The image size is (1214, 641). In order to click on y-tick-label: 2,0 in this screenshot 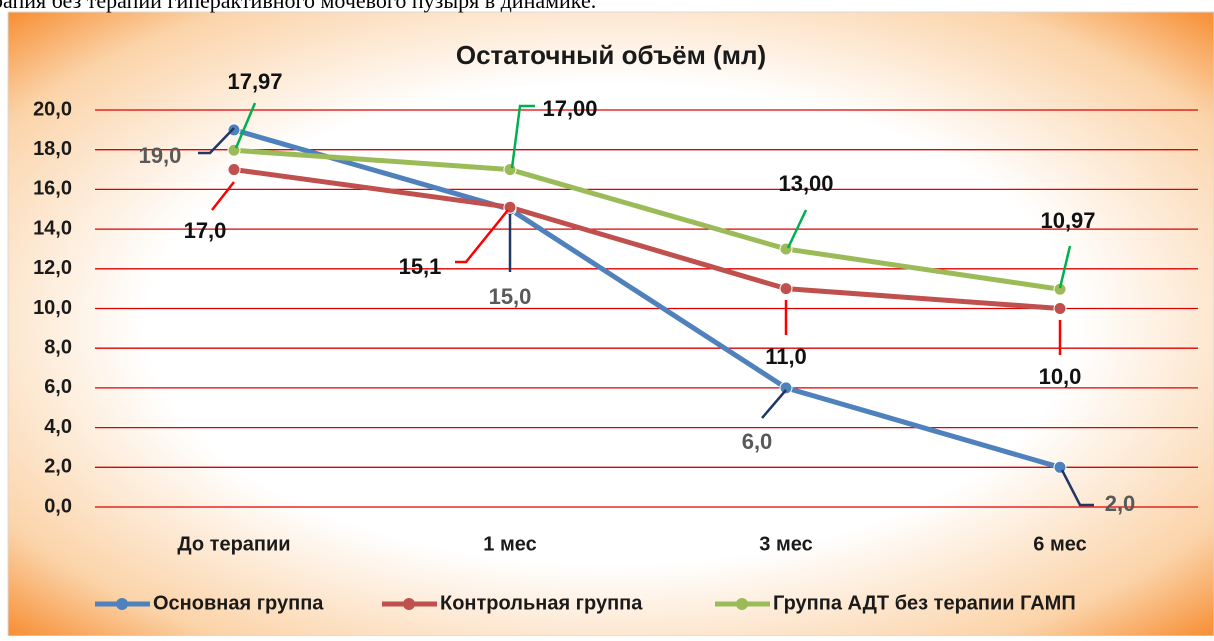, I will do `click(58, 467)`.